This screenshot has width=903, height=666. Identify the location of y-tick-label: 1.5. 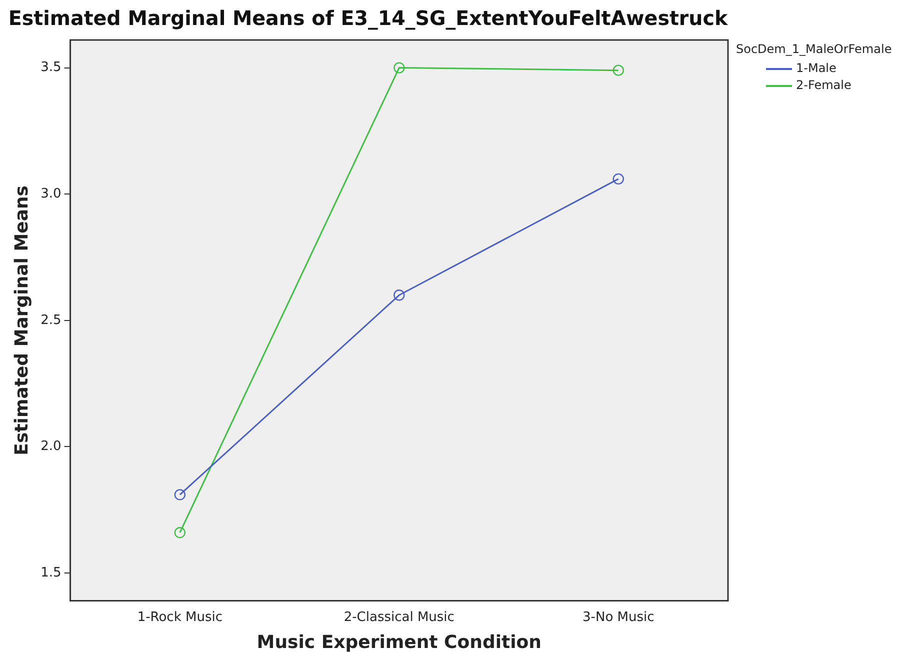
(51, 572).